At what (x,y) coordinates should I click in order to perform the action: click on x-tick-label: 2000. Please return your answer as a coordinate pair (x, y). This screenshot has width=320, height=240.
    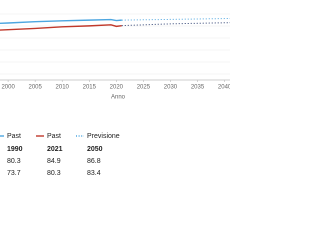
    Looking at the image, I should click on (8, 88).